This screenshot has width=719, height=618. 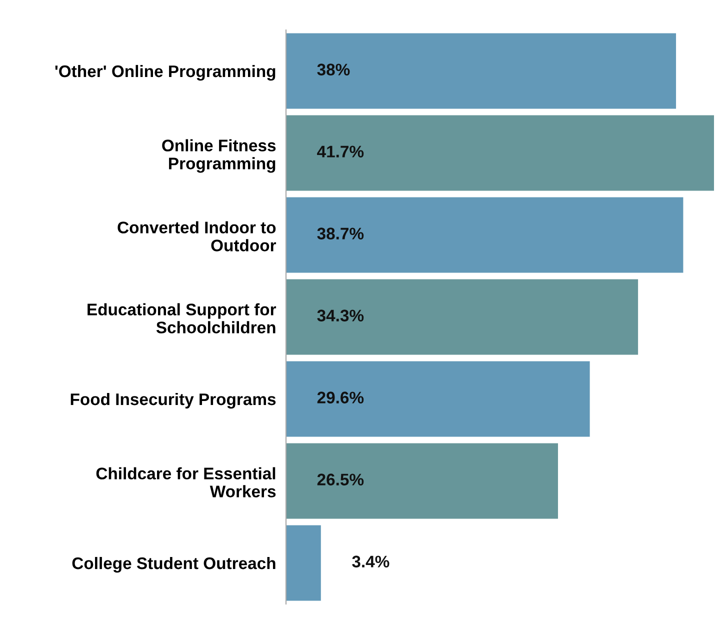 What do you see at coordinates (333, 70) in the screenshot?
I see `data-label: 38%` at bounding box center [333, 70].